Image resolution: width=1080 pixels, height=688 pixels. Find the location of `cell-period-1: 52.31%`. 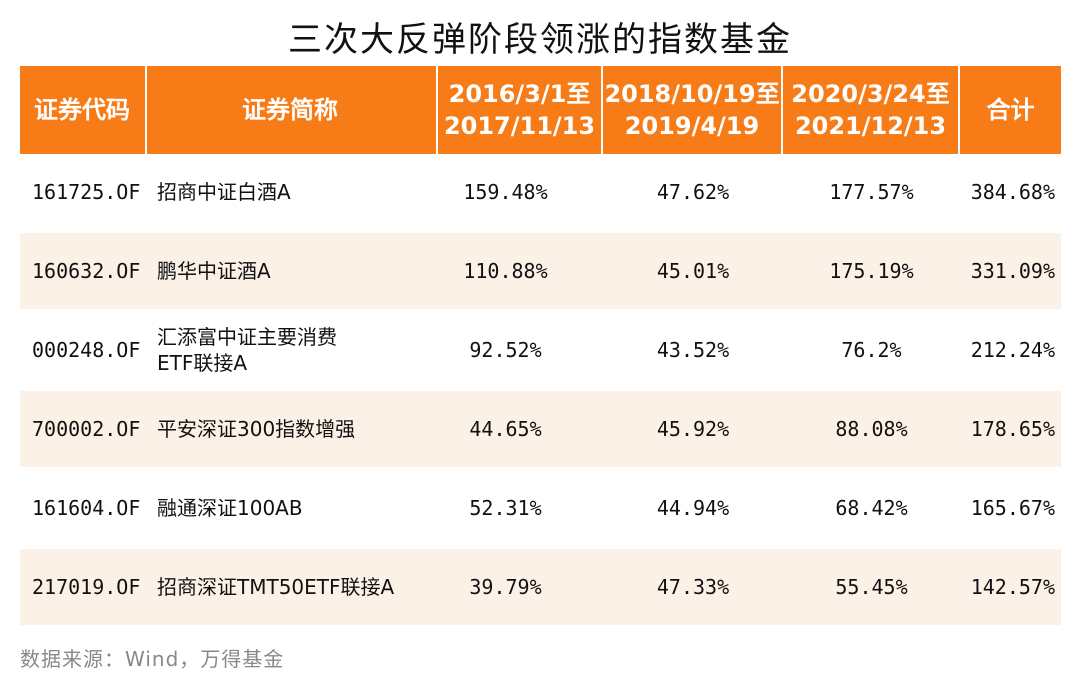

cell-period-1: 52.31% is located at coordinates (520, 509).